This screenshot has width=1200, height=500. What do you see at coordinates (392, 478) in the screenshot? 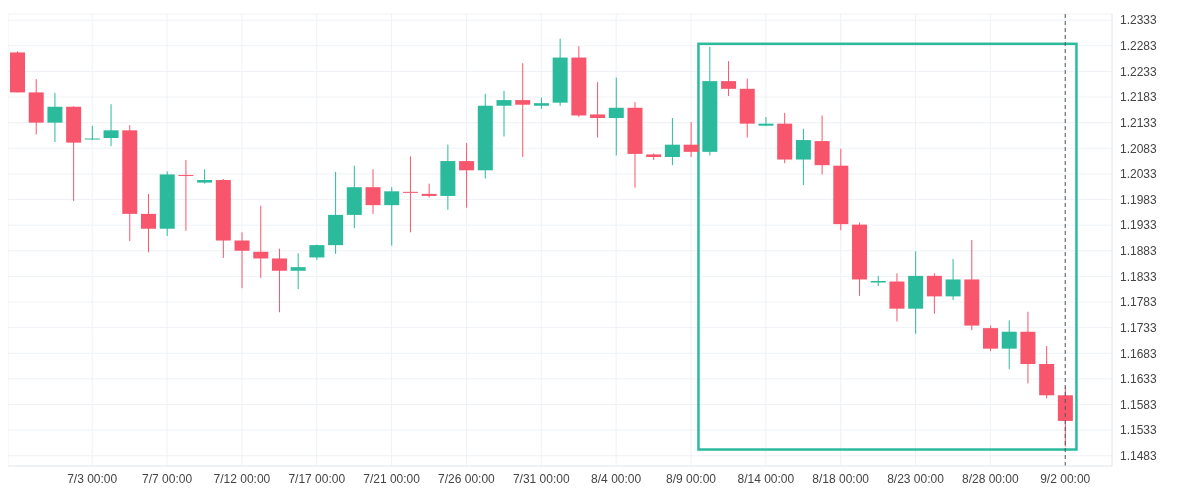
I see `x-tick-label: 7/21 00:00` at bounding box center [392, 478].